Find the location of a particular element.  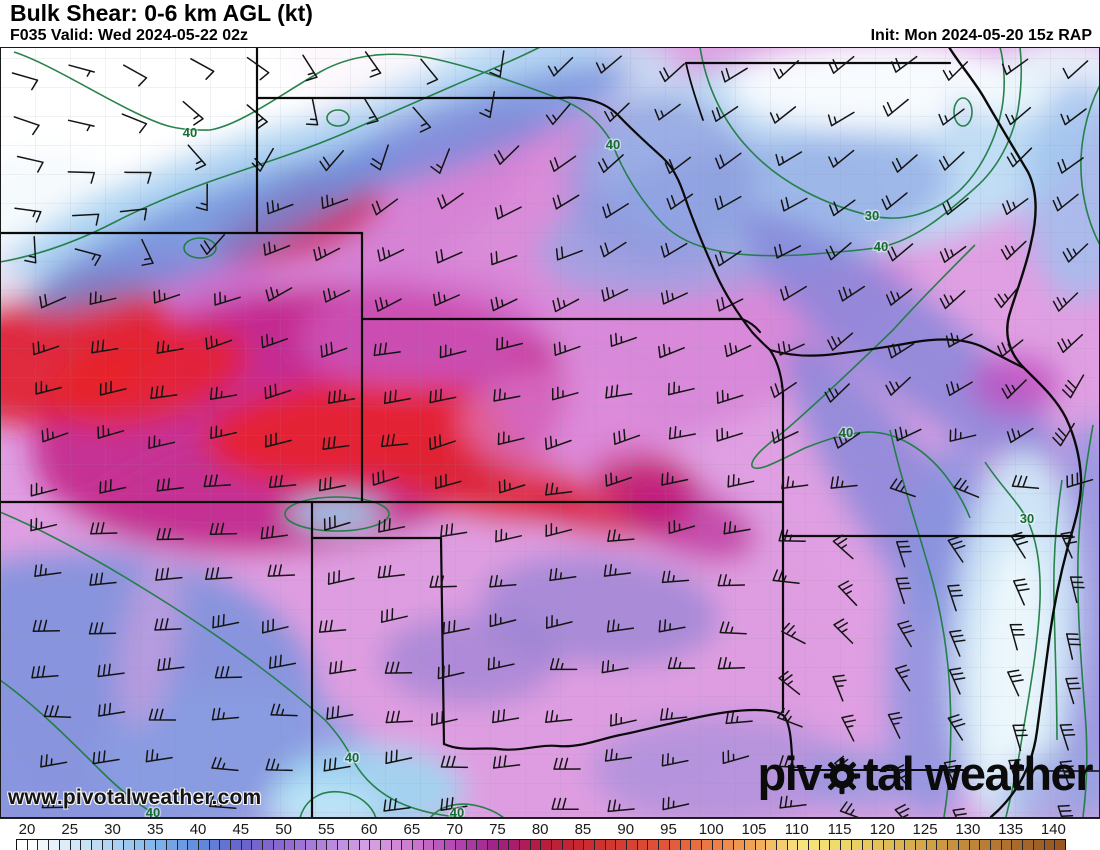

colorbar-tick-label: 120 is located at coordinates (882, 829).